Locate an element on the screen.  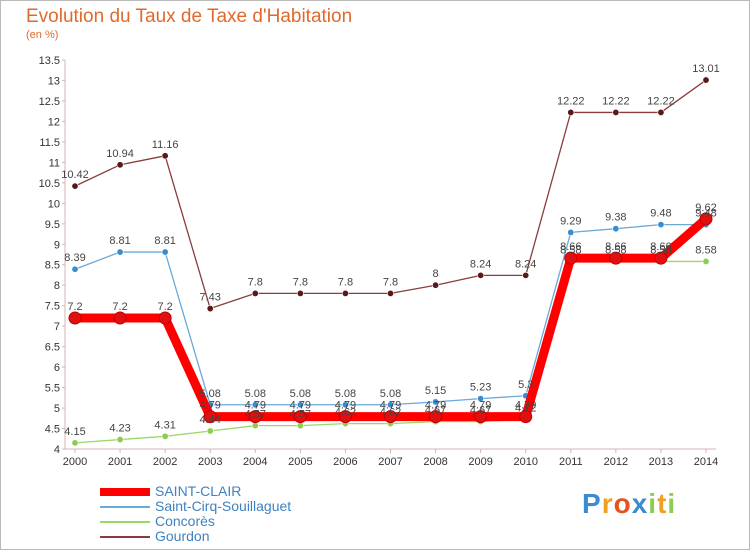
x-tick-label: 2009 is located at coordinates (480, 462).